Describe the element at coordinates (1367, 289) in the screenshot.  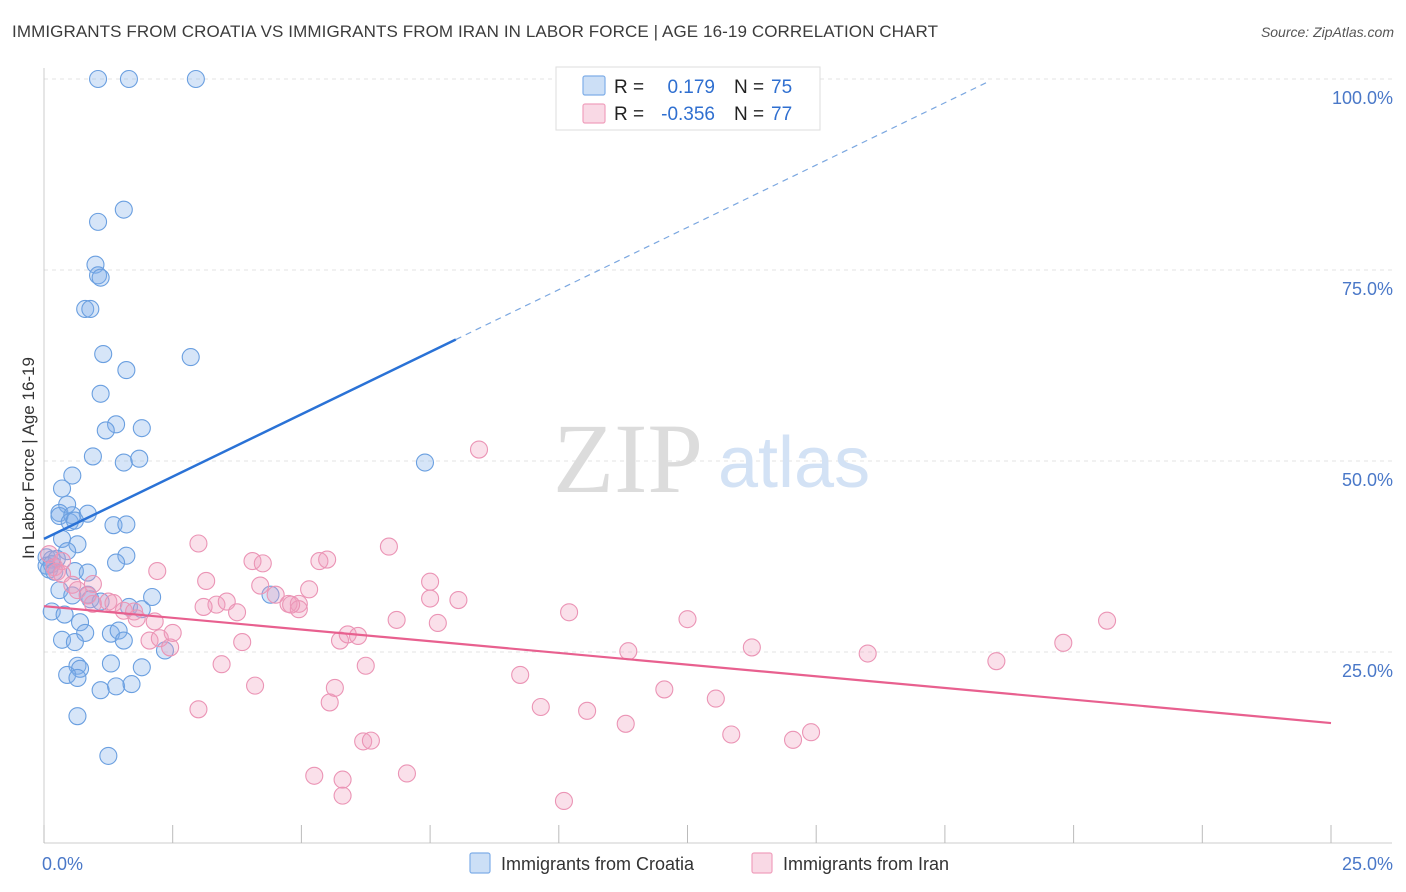
I see `y-tick-label-1: 75.0%` at that location.